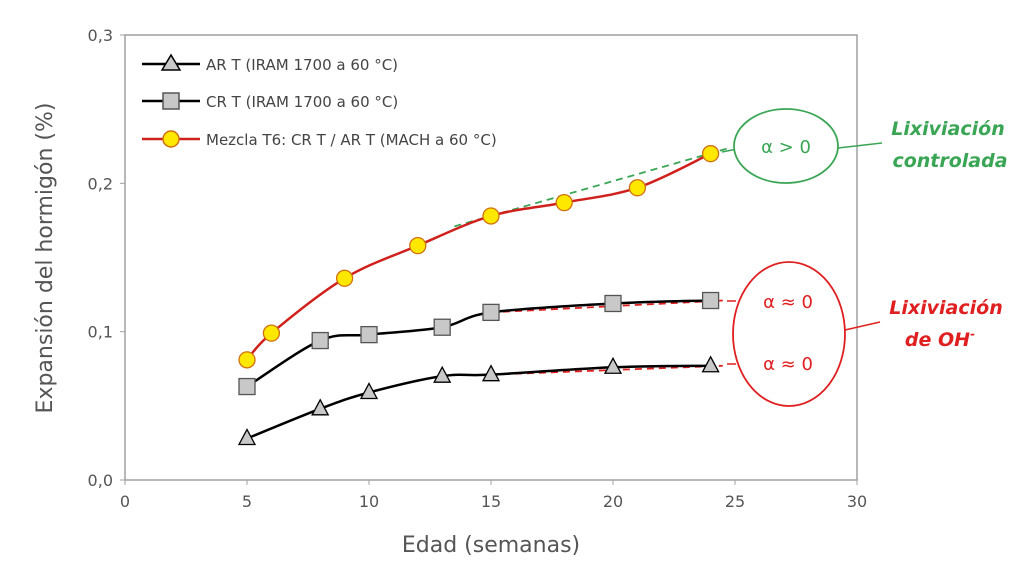  I want to click on trend-line, so click(606, 306).